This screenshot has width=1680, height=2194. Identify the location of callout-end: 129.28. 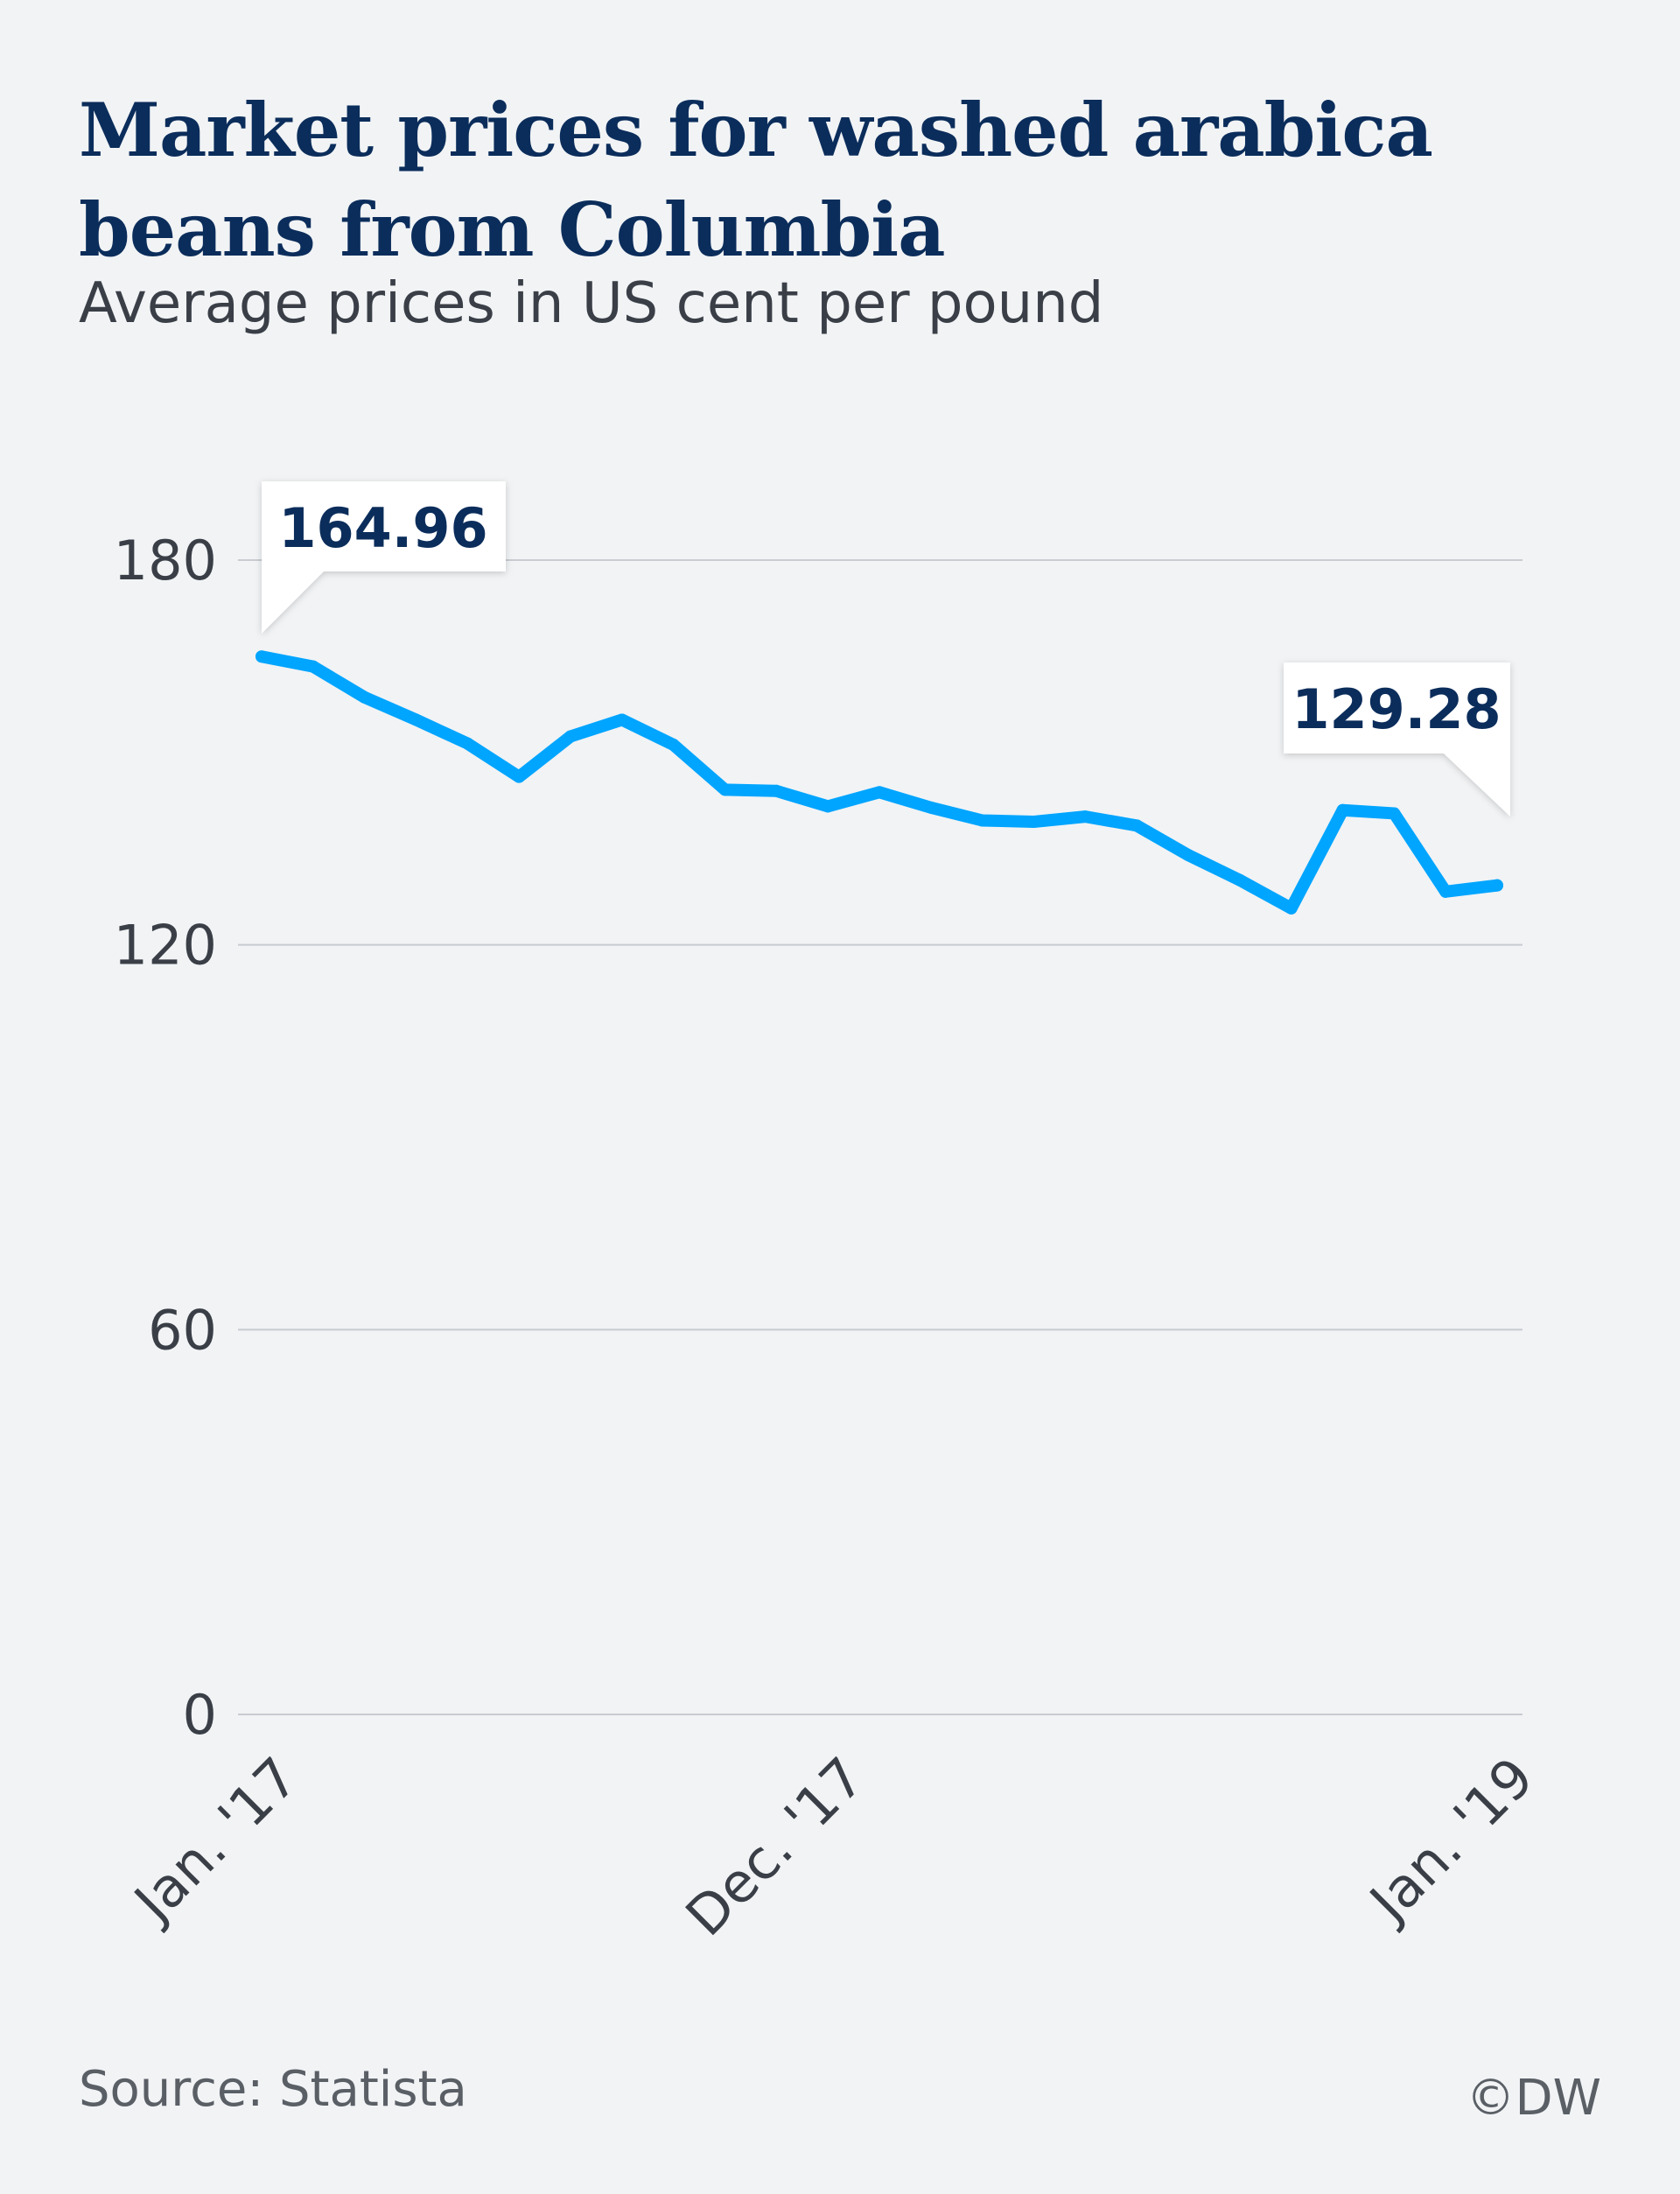
(1397, 739).